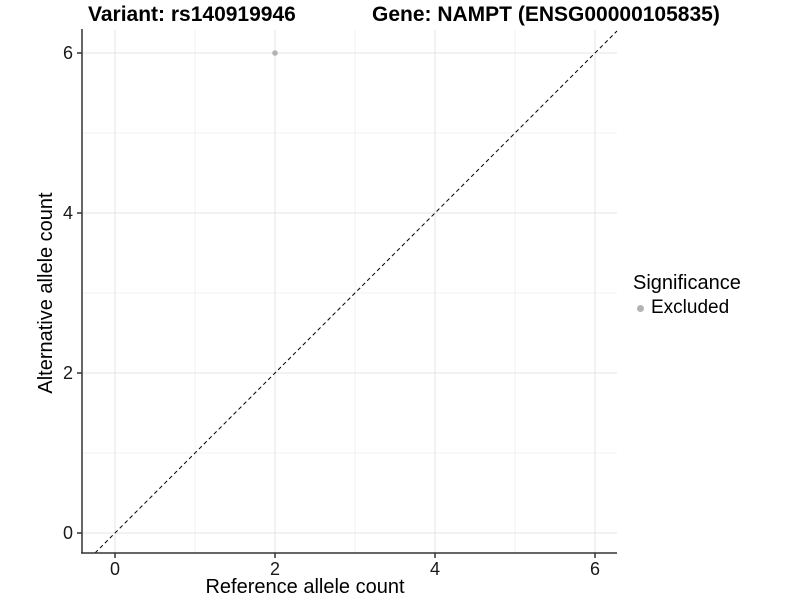 This screenshot has width=800, height=600. I want to click on y-tick-label: 2, so click(68, 373).